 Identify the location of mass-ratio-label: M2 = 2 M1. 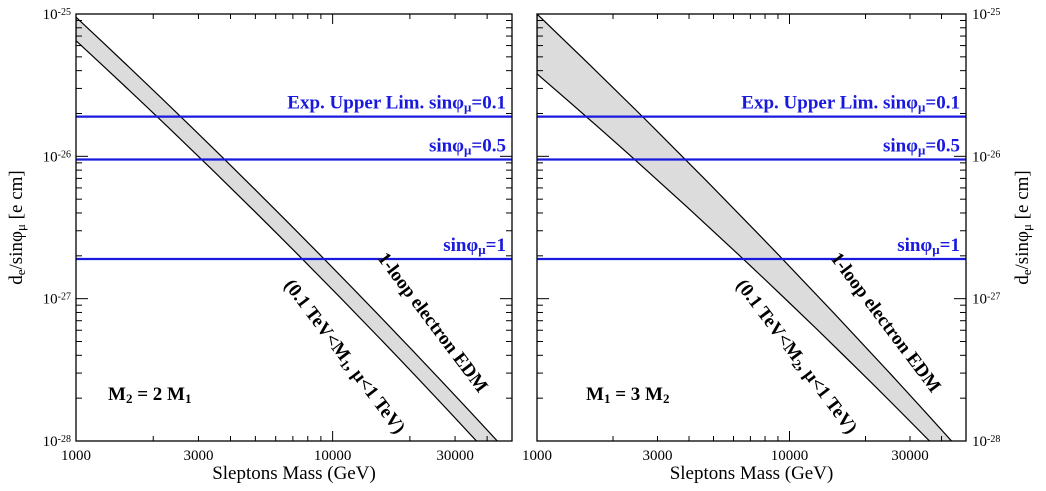
(149, 395).